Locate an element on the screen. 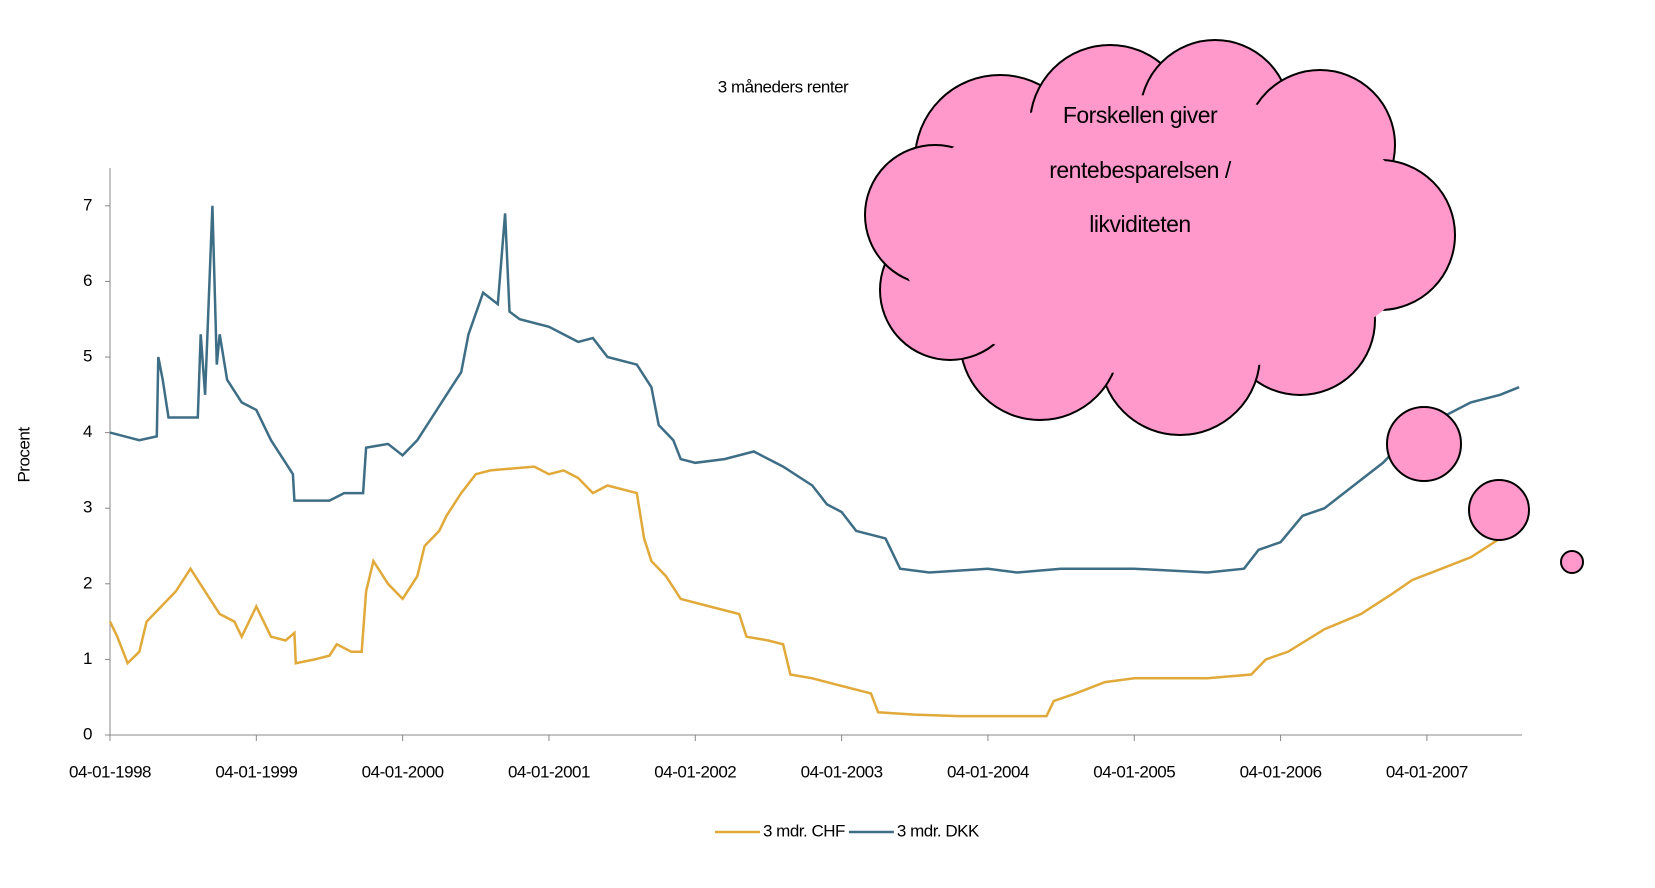 The height and width of the screenshot is (888, 1655). y-tick-label: 3 is located at coordinates (87, 507).